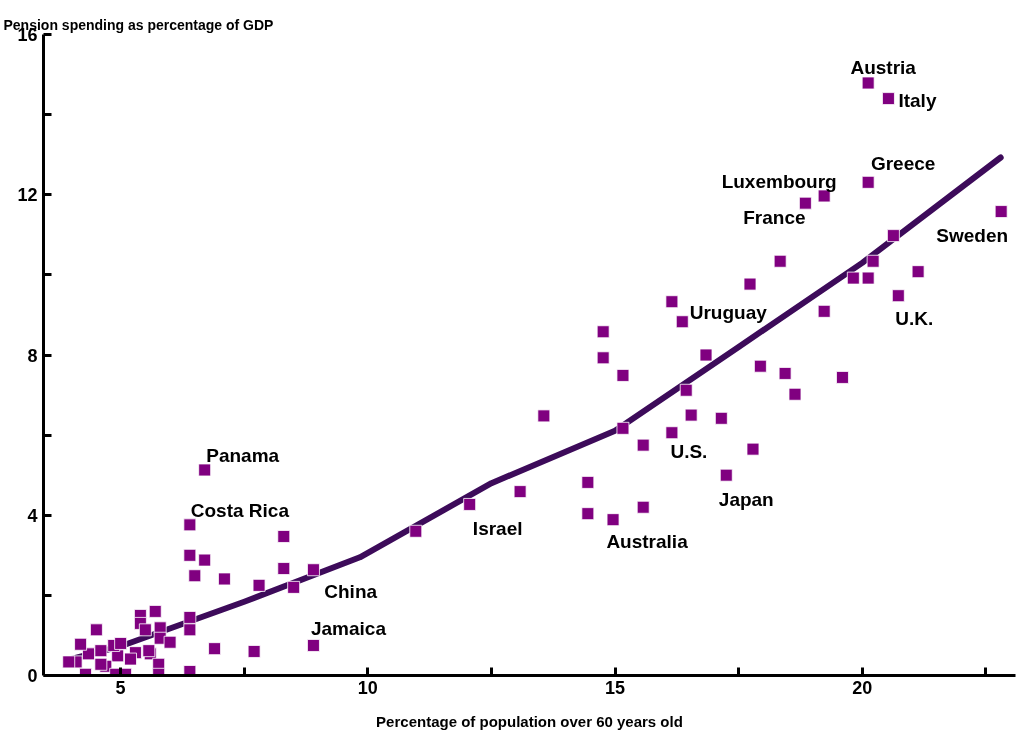 Image resolution: width=1018 pixels, height=732 pixels. Describe the element at coordinates (883, 68) in the screenshot. I see `annotation: Austria` at that location.